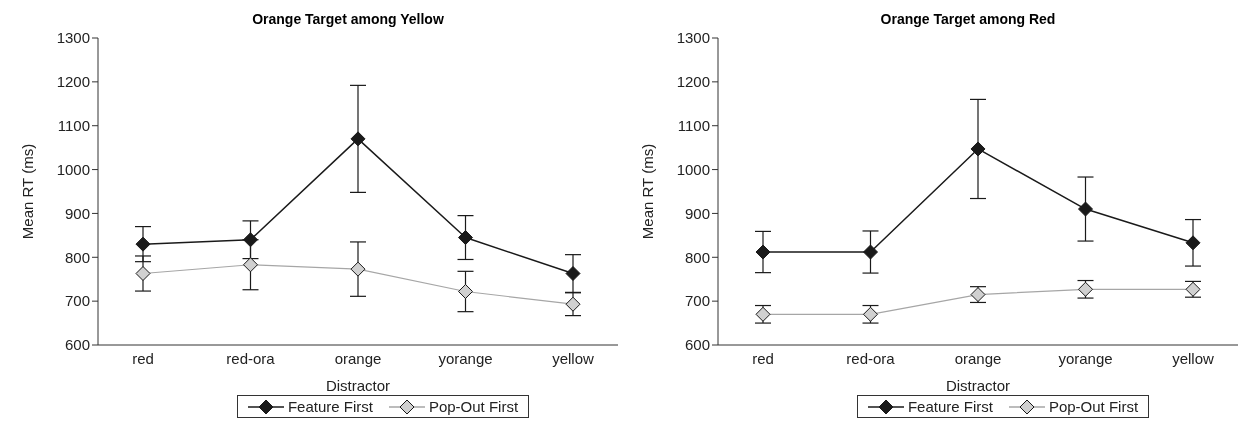  I want to click on chart-title: Orange Target among Red, so click(968, 19).